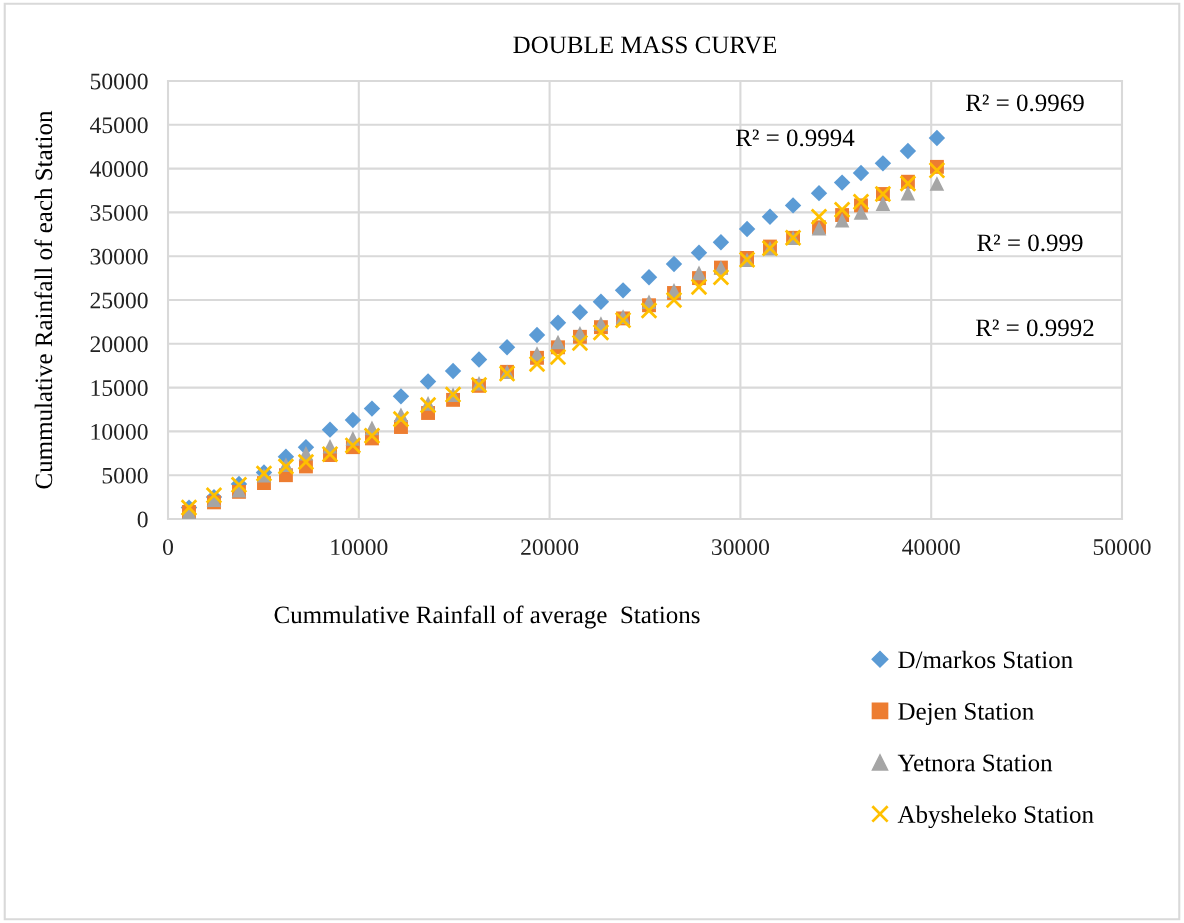  Describe the element at coordinates (975, 763) in the screenshot. I see `legend-label: Yetnora Station` at that location.